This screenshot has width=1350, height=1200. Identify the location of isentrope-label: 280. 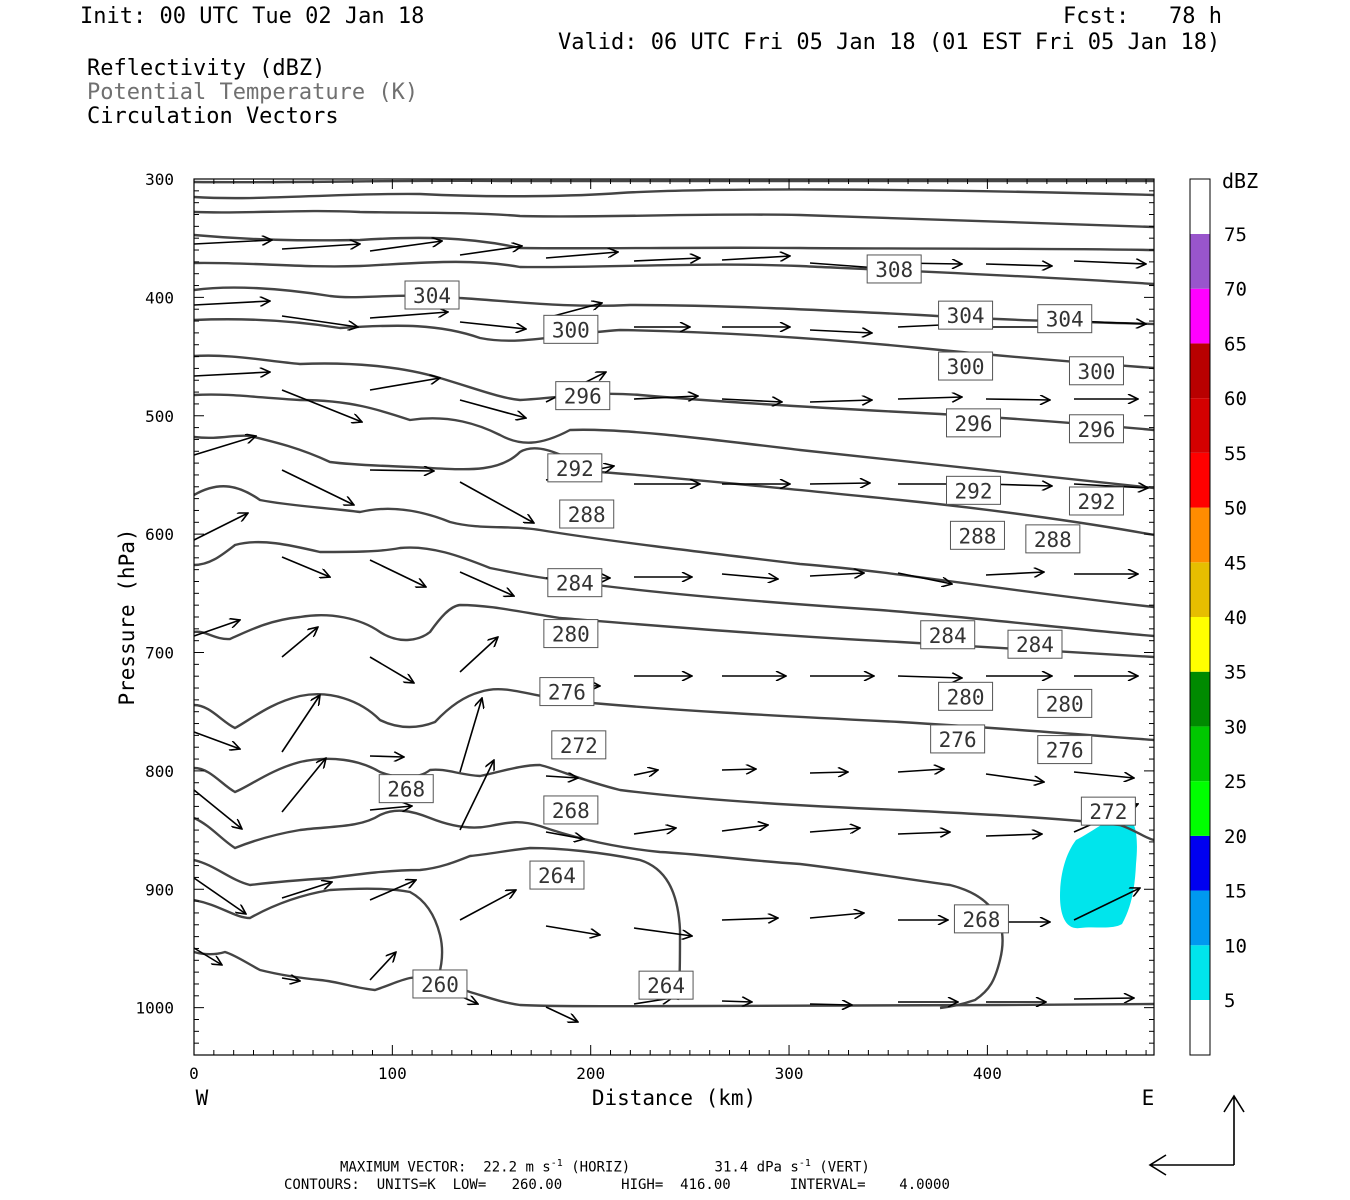
(1065, 703).